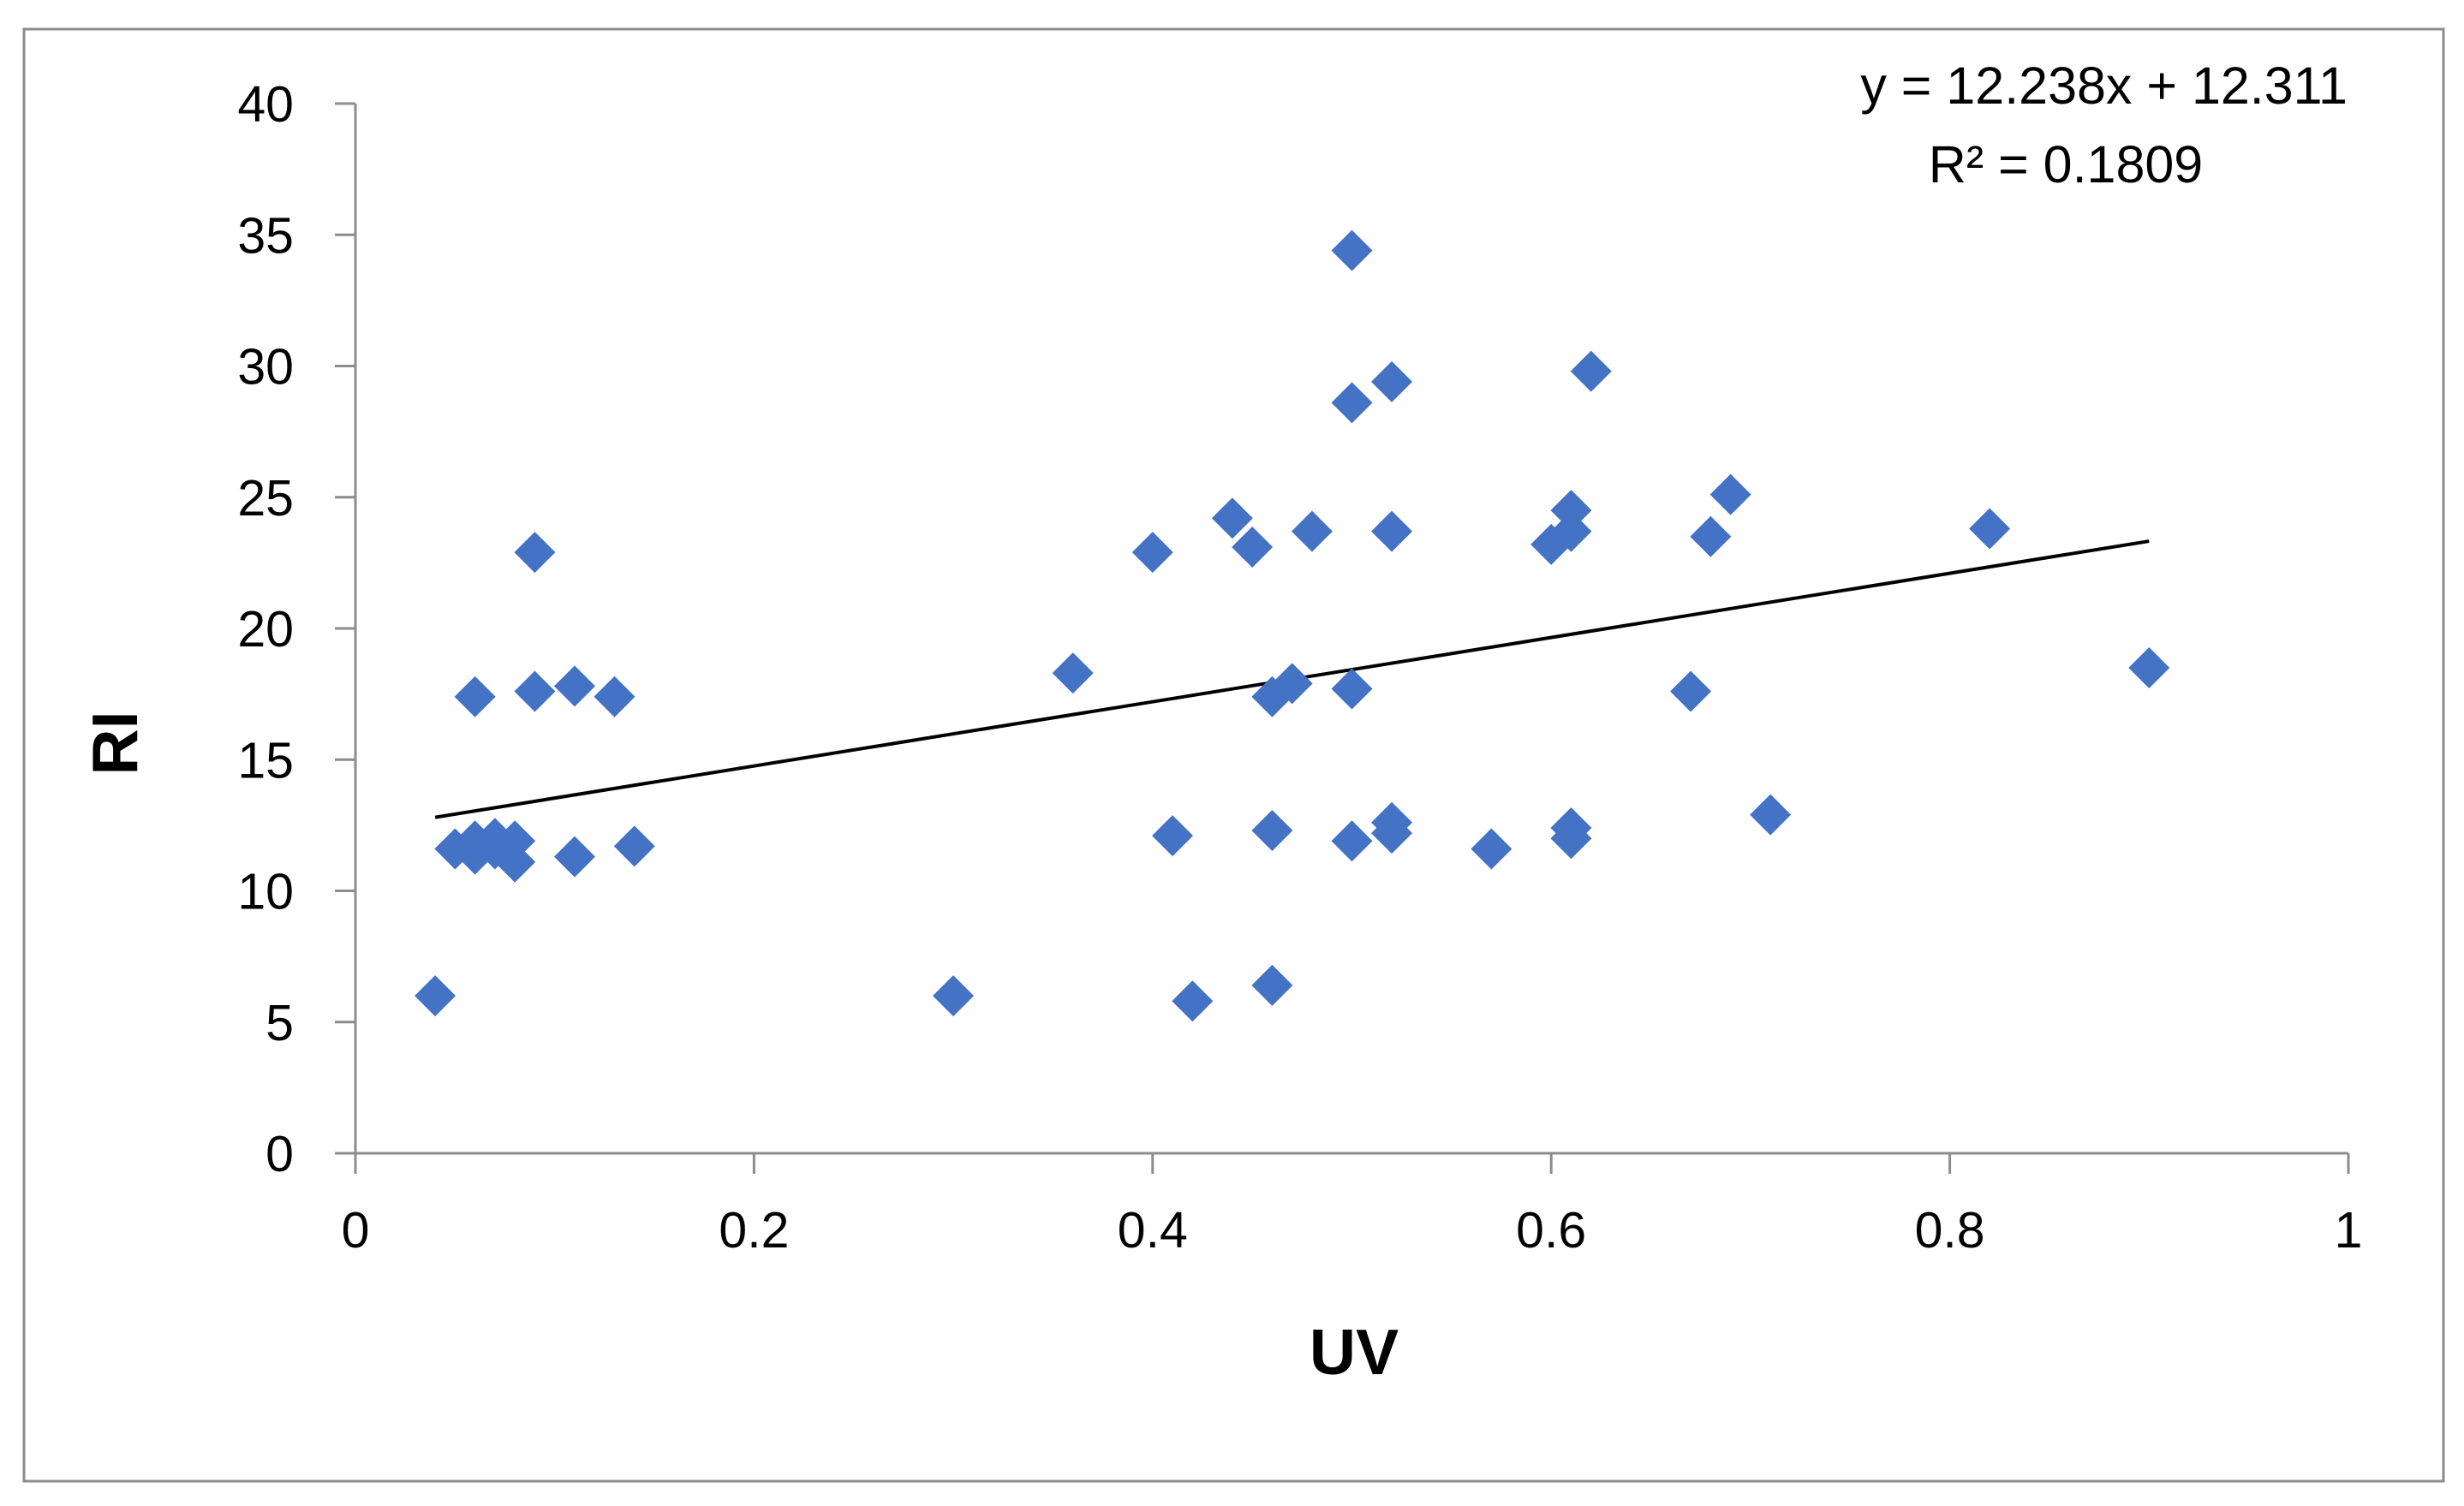 The width and height of the screenshot is (2464, 1506). Describe the element at coordinates (265, 499) in the screenshot. I see `y-tick-label: 25` at that location.